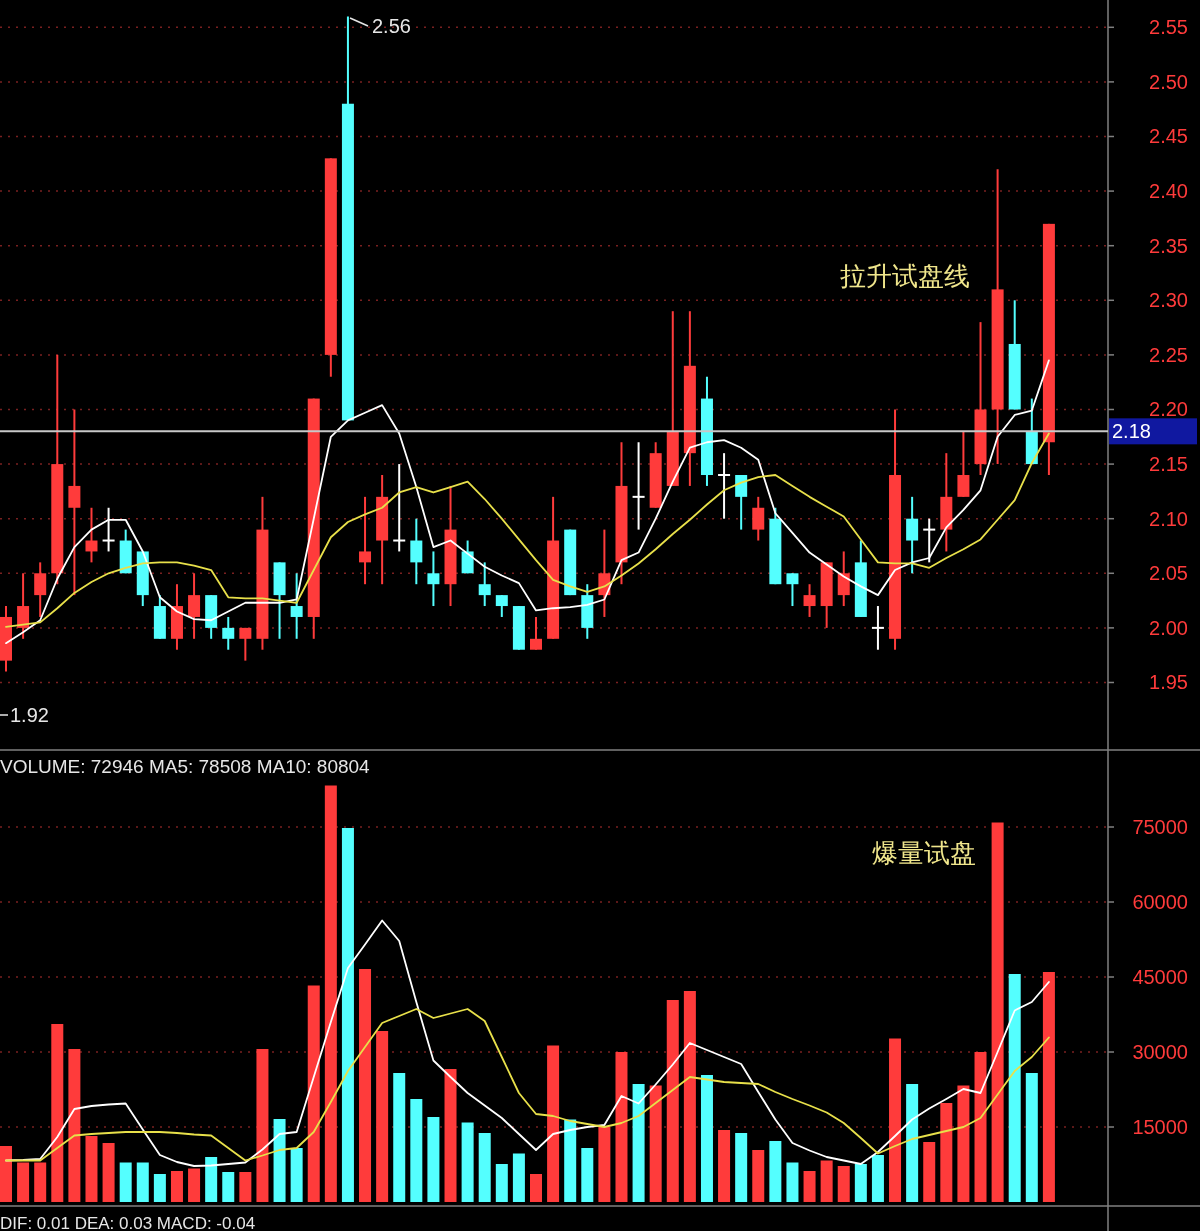 This screenshot has width=1200, height=1231. Describe the element at coordinates (128, 1222) in the screenshot. I see `text: DIF: 0.01 DEA: 0.03 MACD: -0.04` at that location.